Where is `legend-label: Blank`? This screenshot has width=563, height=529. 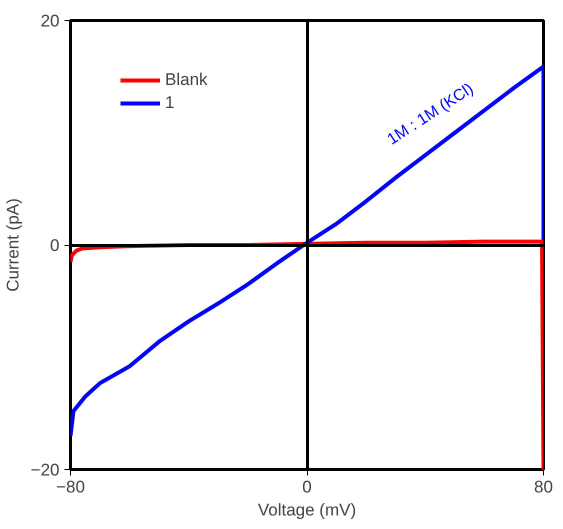
legend-label: Blank is located at coordinates (186, 80).